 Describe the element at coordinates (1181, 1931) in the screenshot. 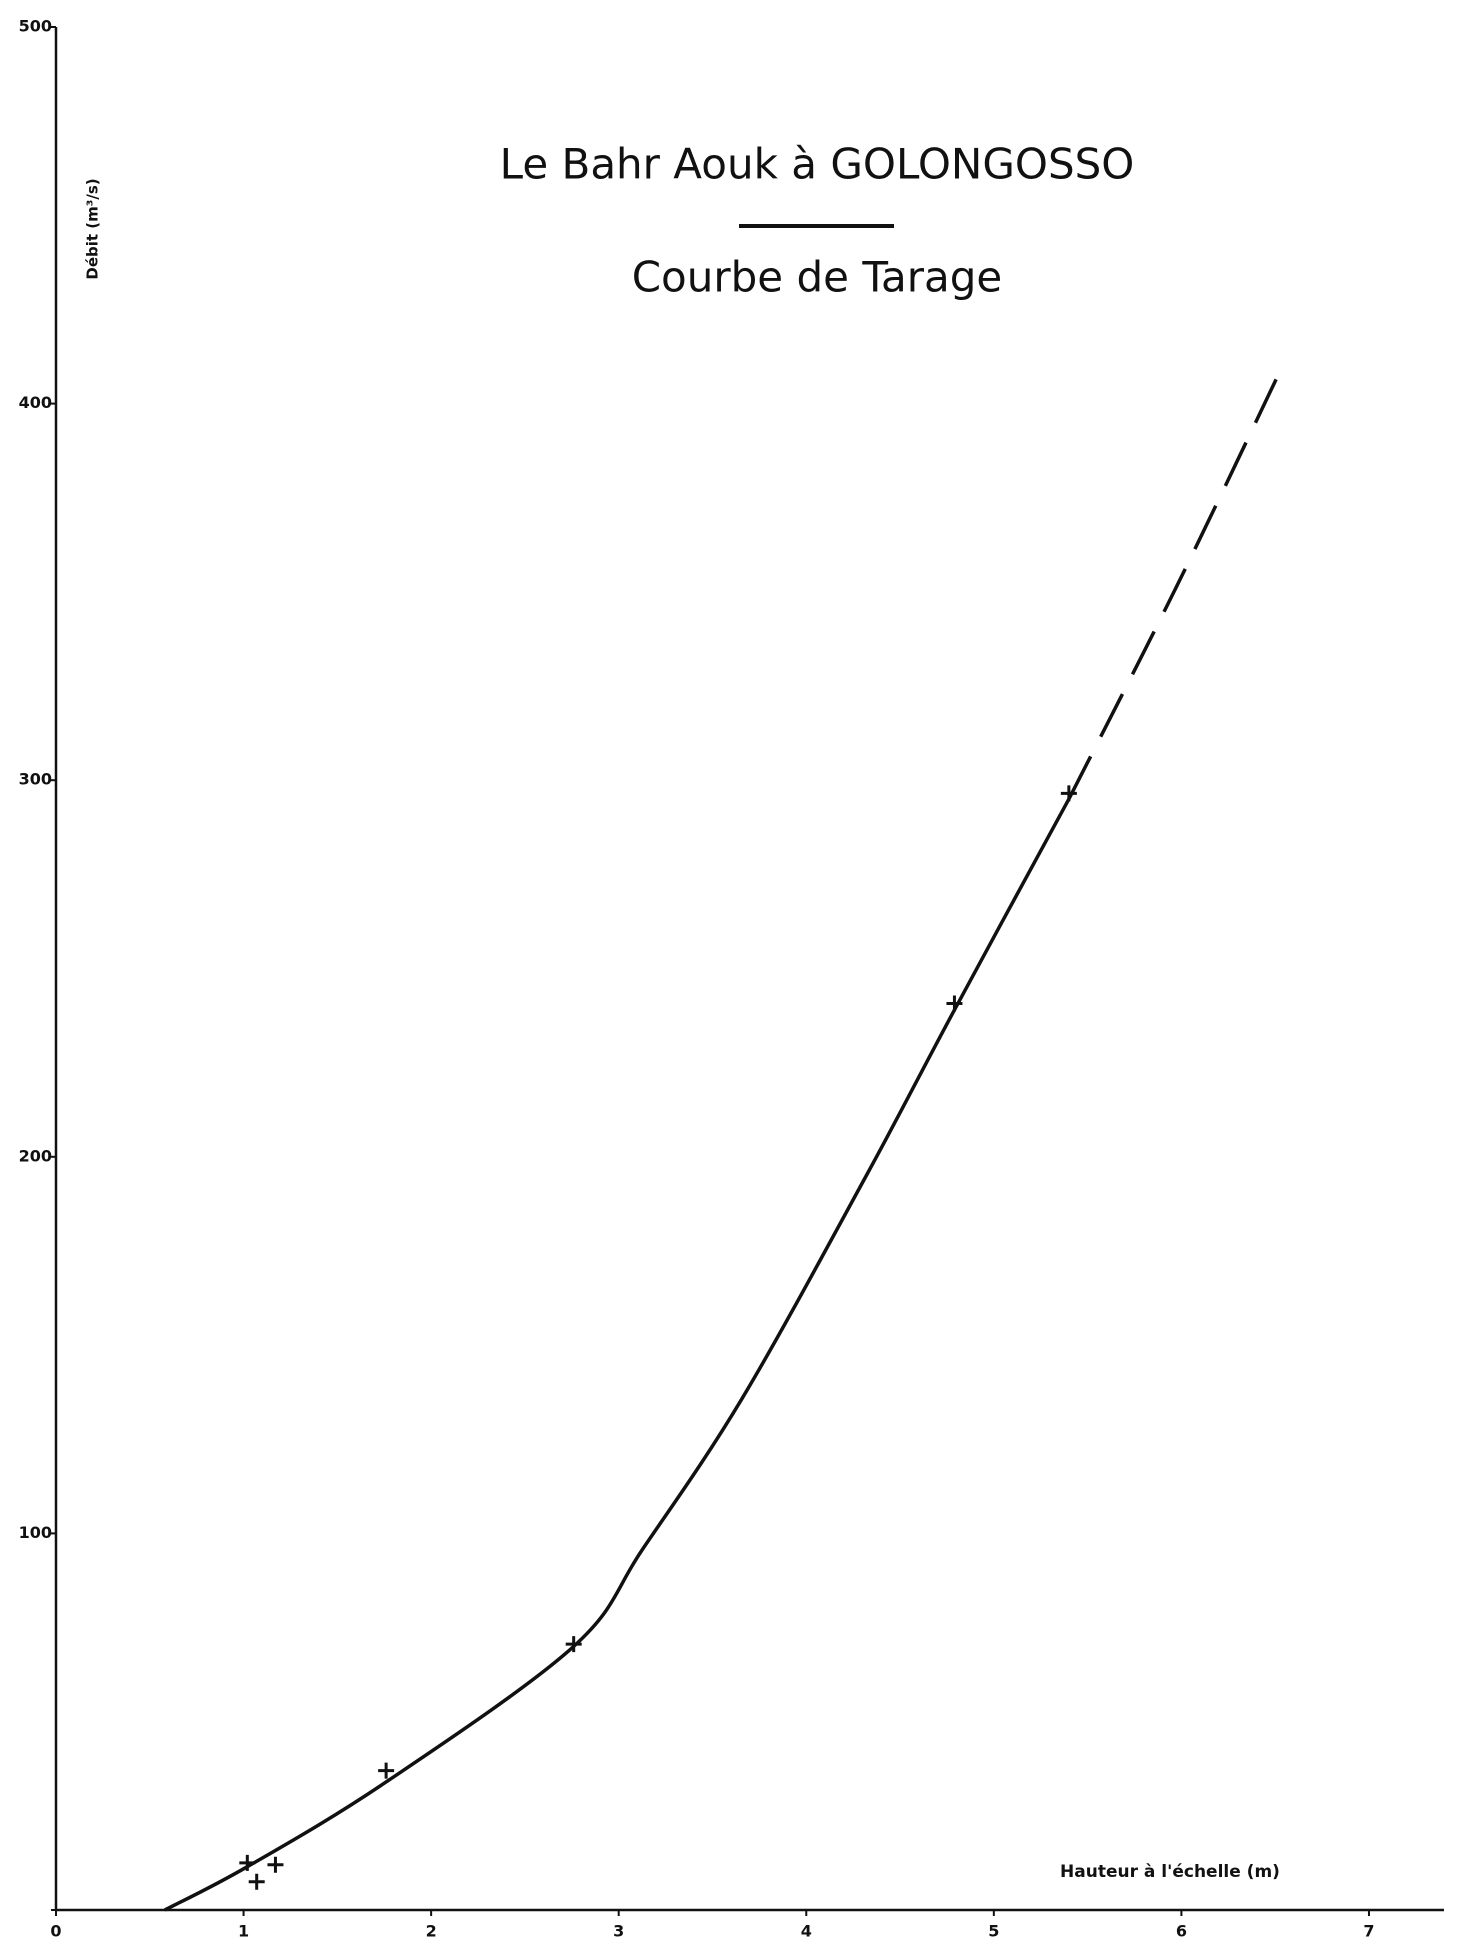

I see `x-tick-label: 6` at that location.